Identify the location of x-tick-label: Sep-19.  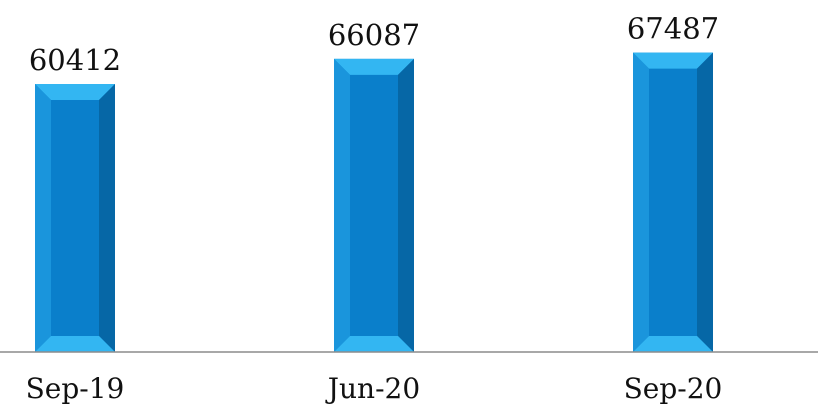
(75, 388).